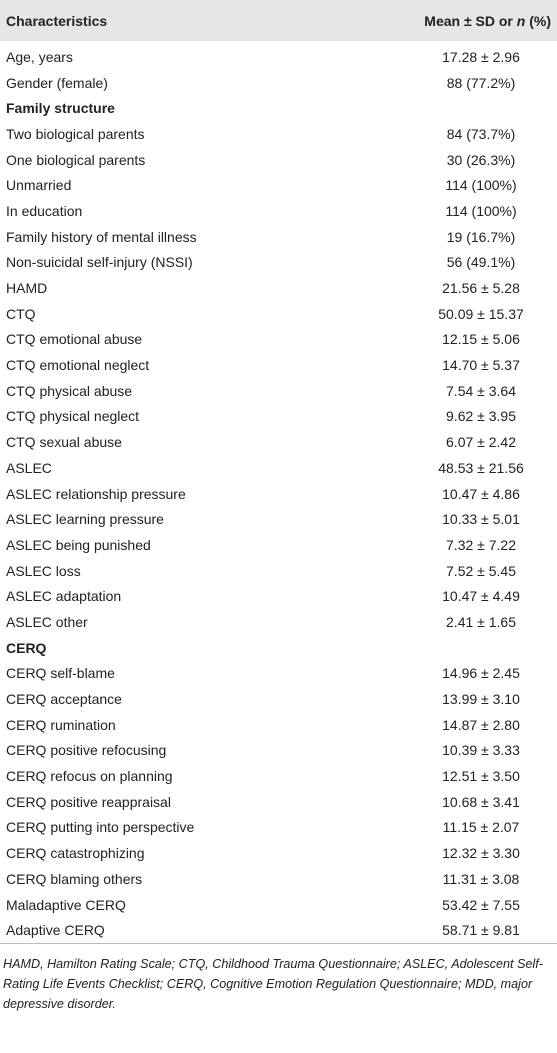  I want to click on row-label: CTQ physical neglect, so click(73, 416).